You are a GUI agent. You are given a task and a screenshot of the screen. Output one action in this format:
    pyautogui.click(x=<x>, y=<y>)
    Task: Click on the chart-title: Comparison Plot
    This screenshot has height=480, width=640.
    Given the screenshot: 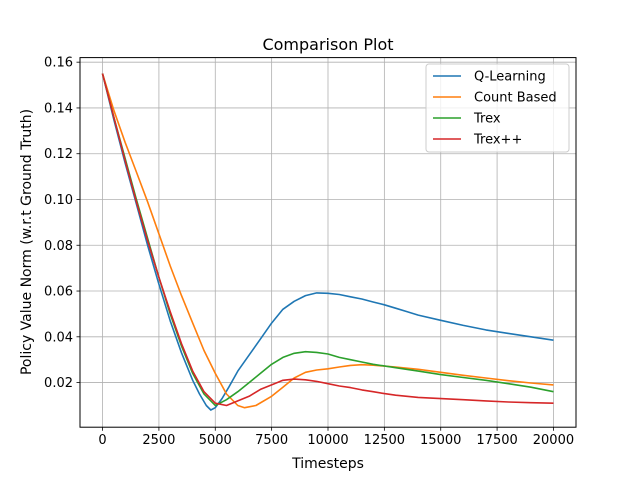 What is the action you would take?
    pyautogui.click(x=327, y=44)
    